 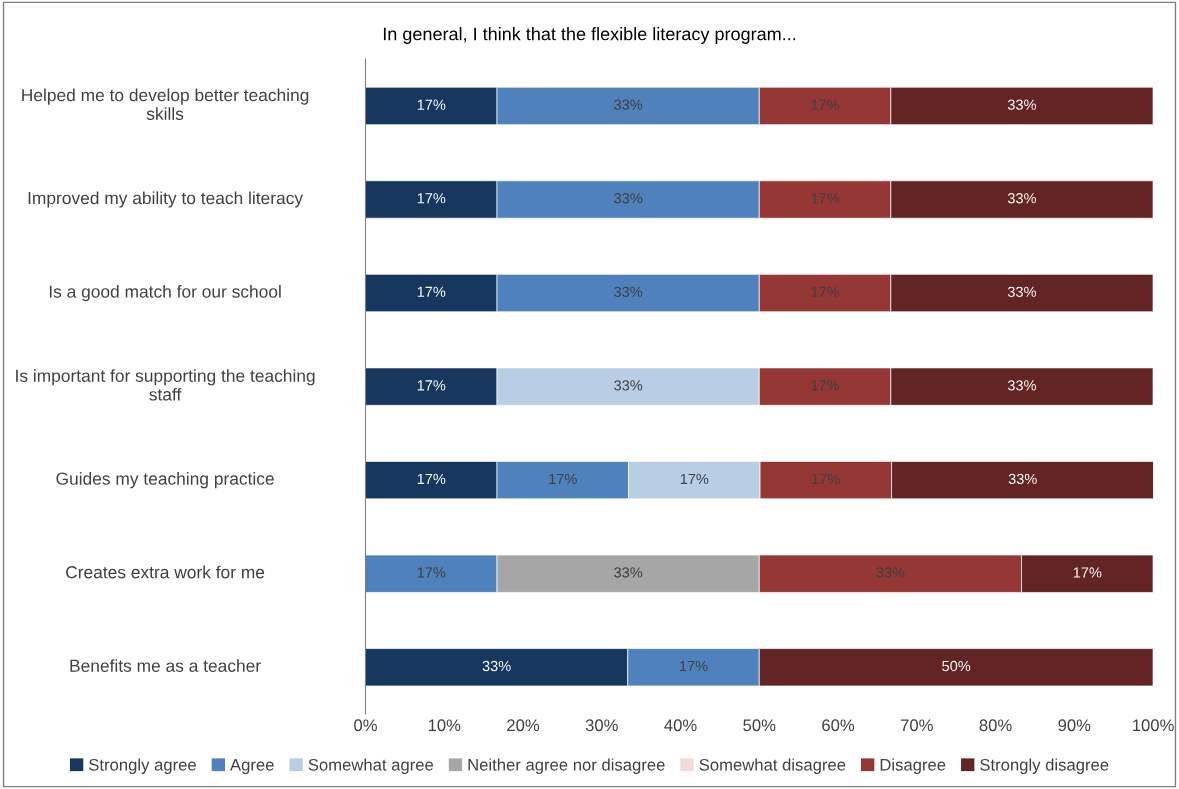 I want to click on x-tick-label: 10%, so click(x=444, y=725).